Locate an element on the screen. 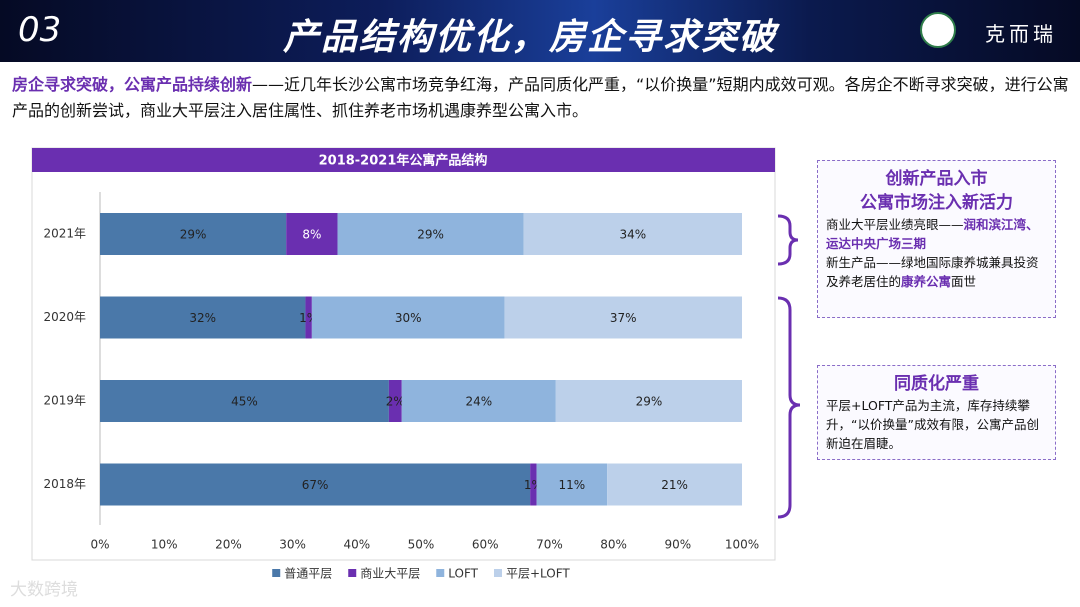 Image resolution: width=1080 pixels, height=607 pixels. callout-title: 同质化严重 is located at coordinates (936, 384).